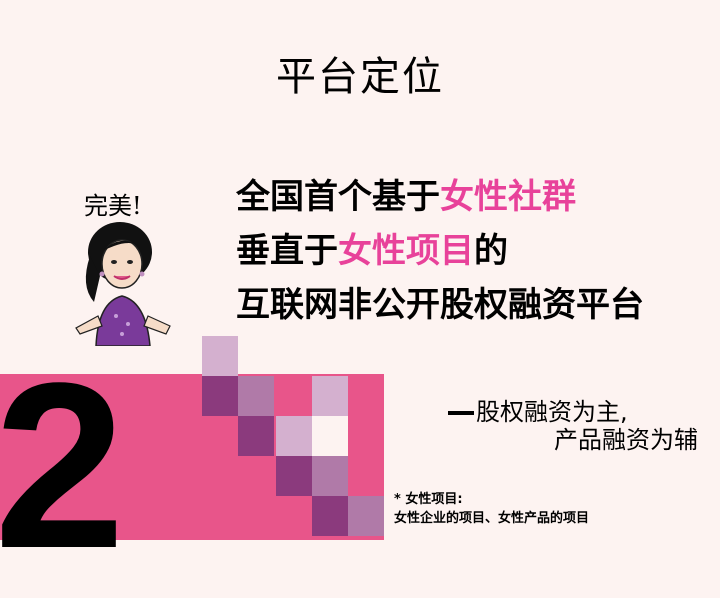  I want to click on headline-highlight: 女性社群, so click(508, 197).